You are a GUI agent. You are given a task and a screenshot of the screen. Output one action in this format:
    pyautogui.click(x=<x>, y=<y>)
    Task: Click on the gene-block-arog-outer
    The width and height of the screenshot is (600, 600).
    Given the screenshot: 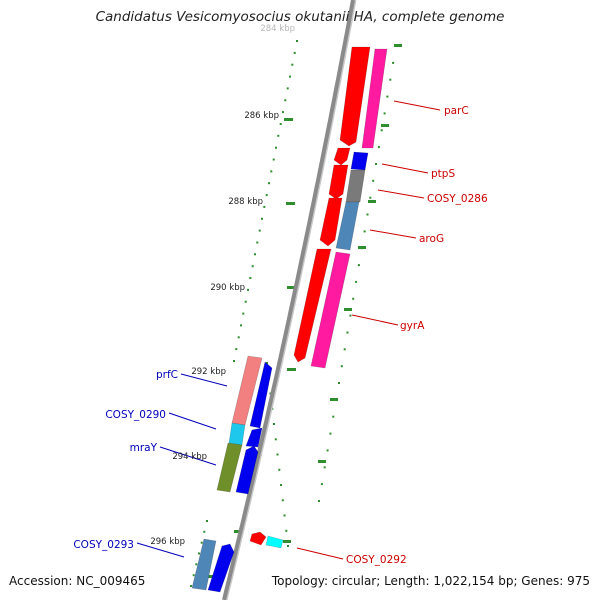 What is the action you would take?
    pyautogui.click(x=347, y=226)
    